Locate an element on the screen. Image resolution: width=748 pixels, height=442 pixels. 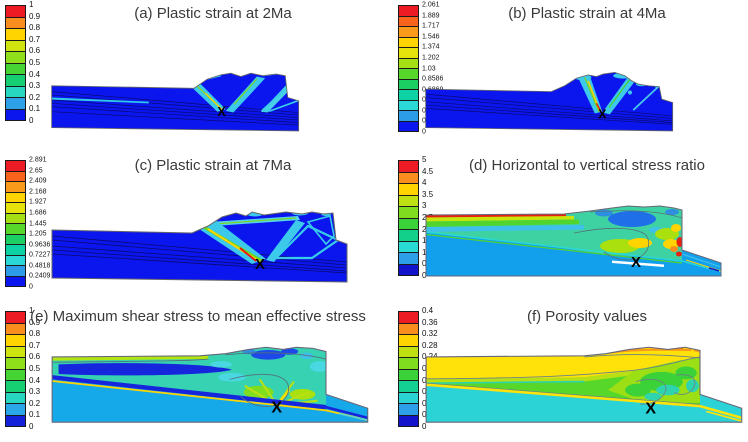
colorbar-tick-label: 0.2409 is located at coordinates (40, 276).